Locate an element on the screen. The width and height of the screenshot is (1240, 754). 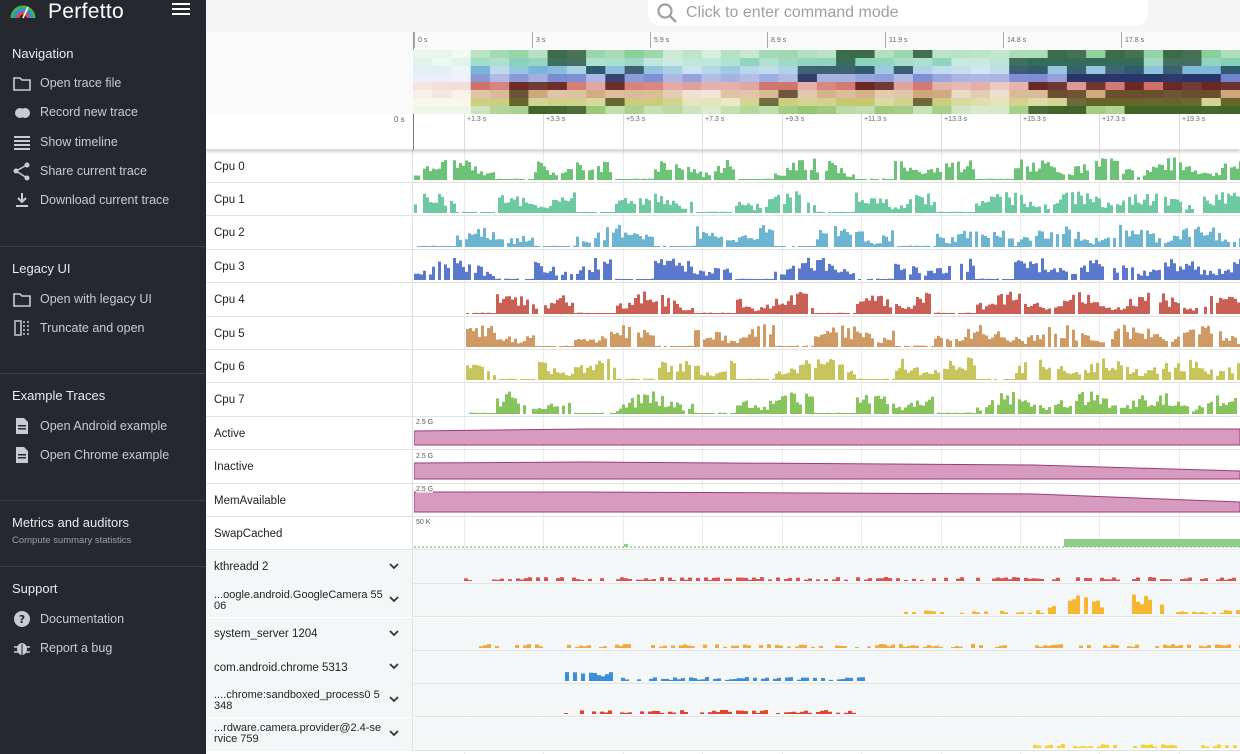
track-title: Cpu 3 is located at coordinates (309, 267).